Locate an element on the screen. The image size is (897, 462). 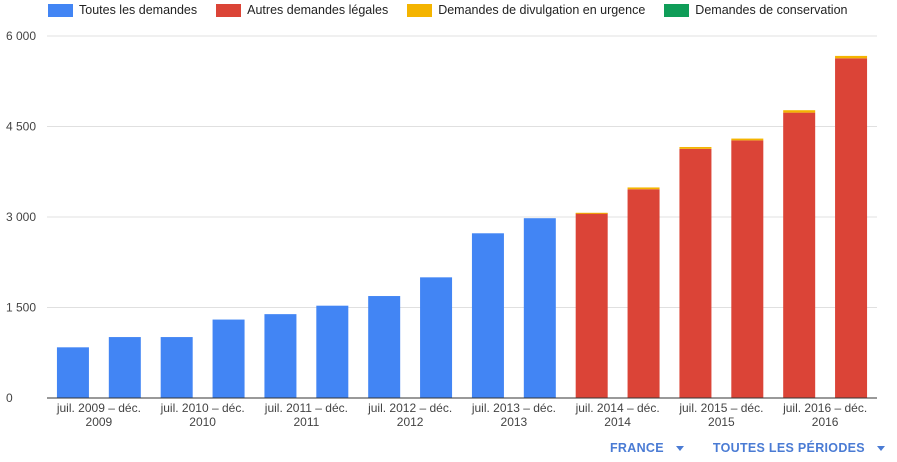
x-tick-label: 2009 is located at coordinates (99, 422).